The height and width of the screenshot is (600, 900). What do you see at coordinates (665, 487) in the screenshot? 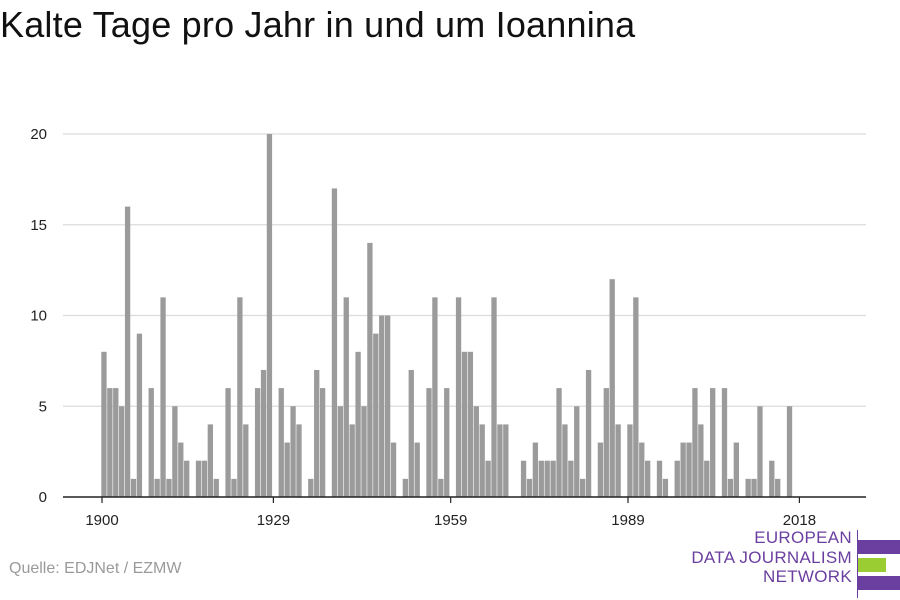
I see `bar-1995` at bounding box center [665, 487].